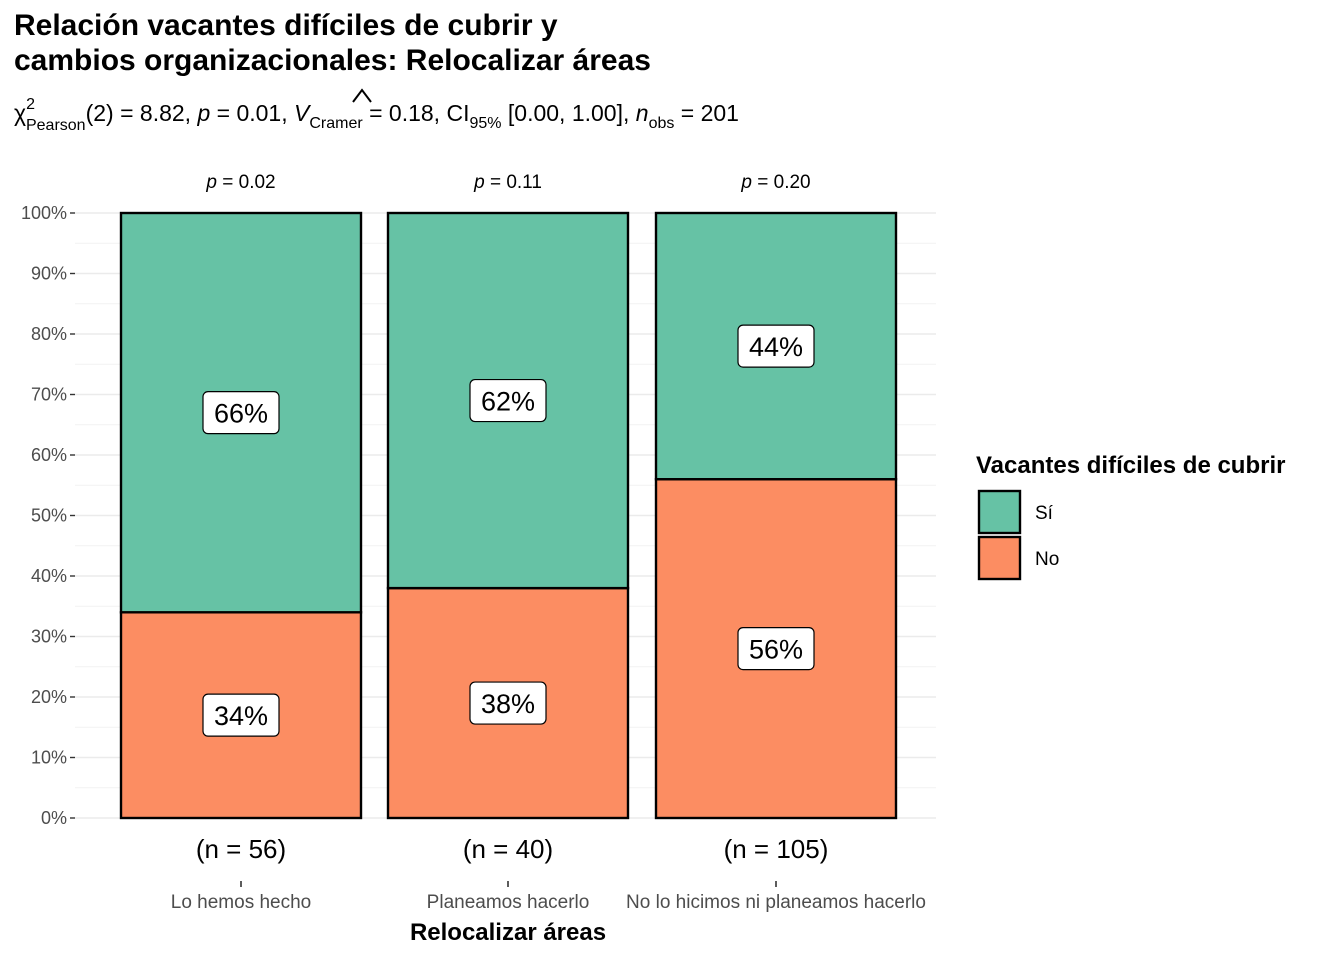  What do you see at coordinates (49, 395) in the screenshot?
I see `y-tick-label: 70%` at bounding box center [49, 395].